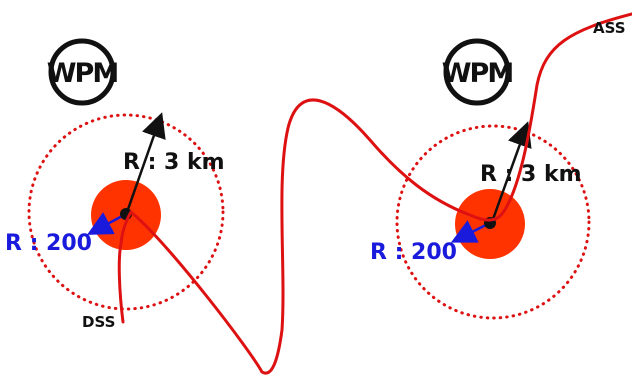  What do you see at coordinates (98, 322) in the screenshot?
I see `start-label: DSS` at bounding box center [98, 322].